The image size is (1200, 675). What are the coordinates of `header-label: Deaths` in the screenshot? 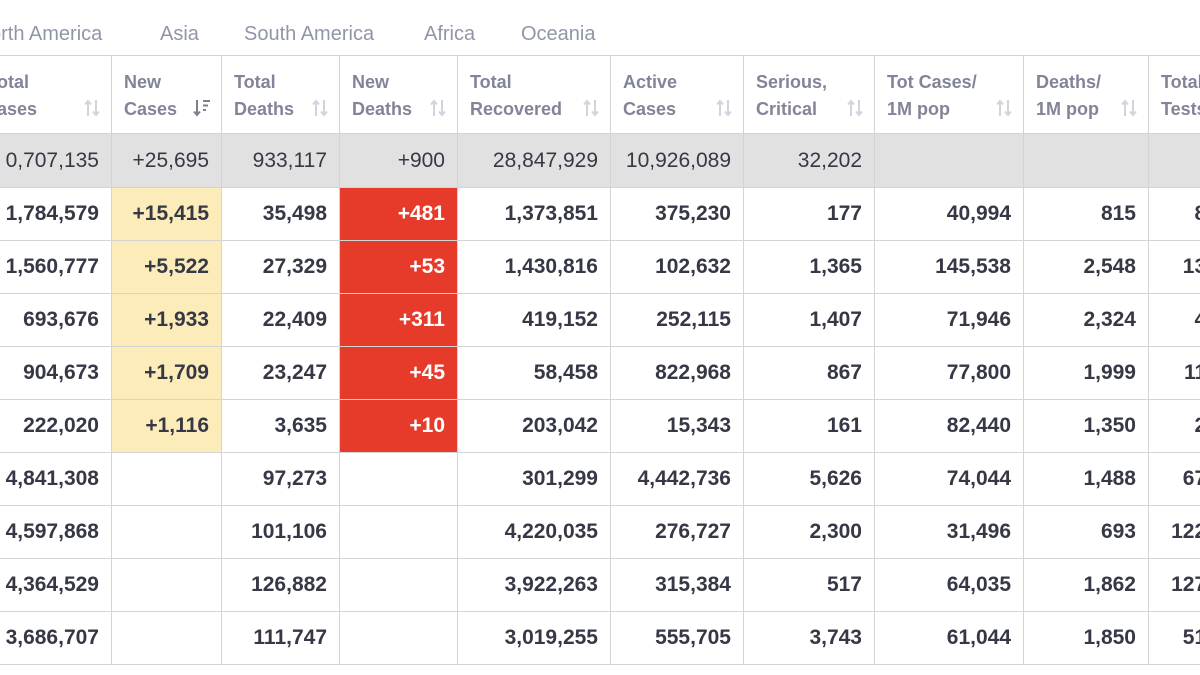 It's located at (264, 109).